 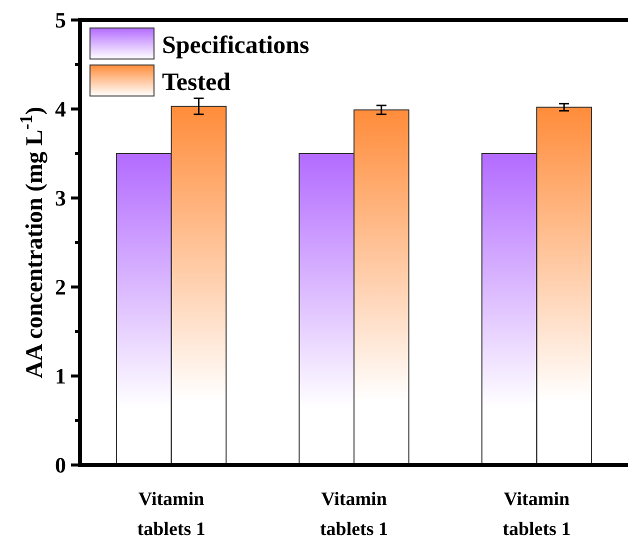 What do you see at coordinates (60, 465) in the screenshot?
I see `y-tick-label: 0` at bounding box center [60, 465].